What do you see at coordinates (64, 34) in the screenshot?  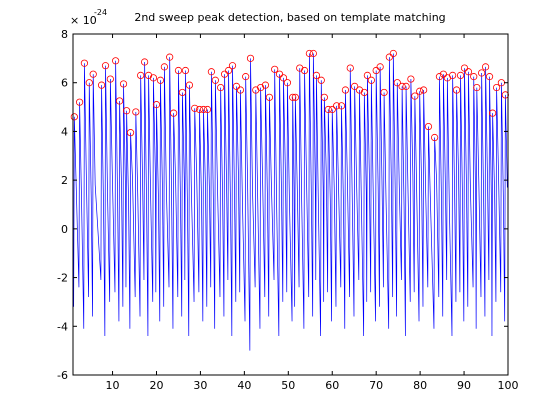 I see `y-tick-label: 8` at bounding box center [64, 34].